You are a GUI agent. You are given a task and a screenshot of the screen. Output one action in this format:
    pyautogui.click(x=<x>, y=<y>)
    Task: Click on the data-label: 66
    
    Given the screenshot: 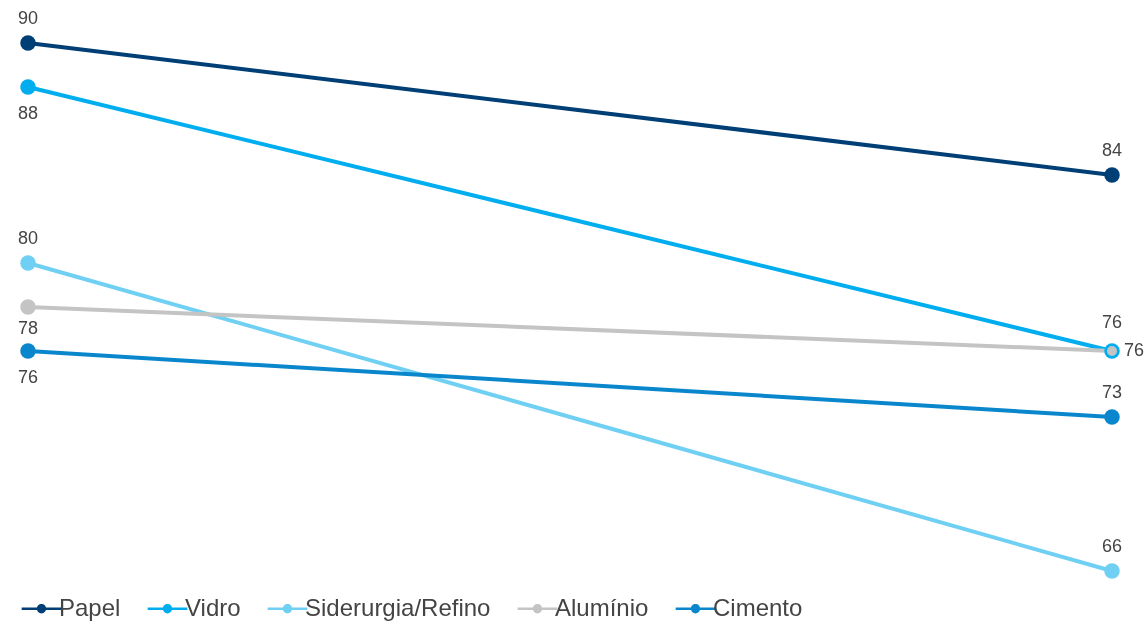 What is the action you would take?
    pyautogui.click(x=1112, y=546)
    